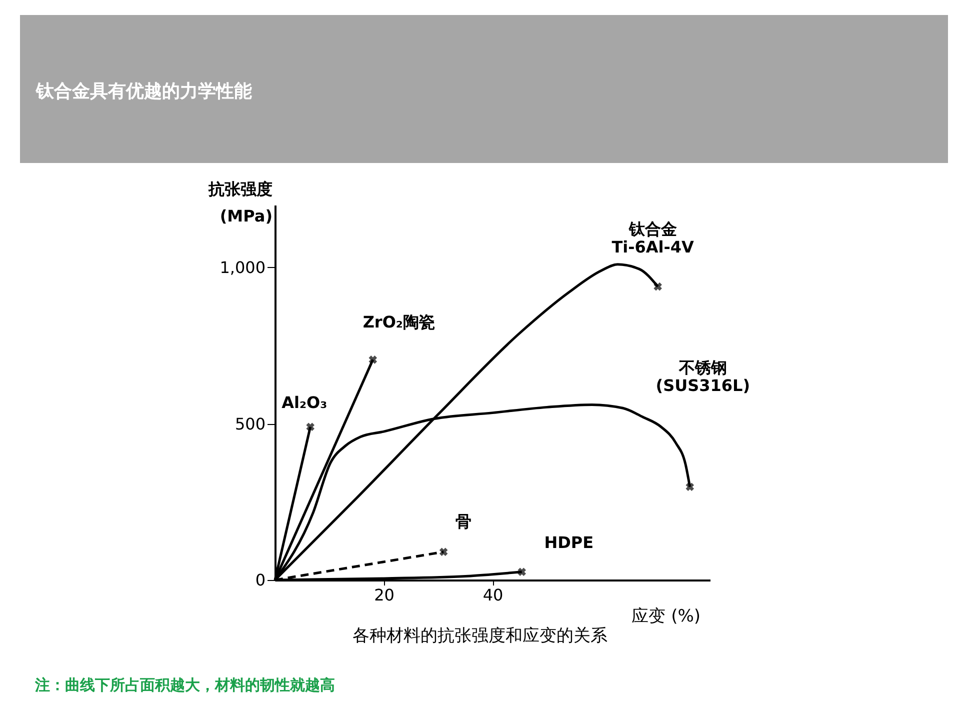 This screenshot has height=720, width=960. What do you see at coordinates (653, 238) in the screenshot?
I see `series-label: 钛合金 Ti-6Al-4V` at bounding box center [653, 238].